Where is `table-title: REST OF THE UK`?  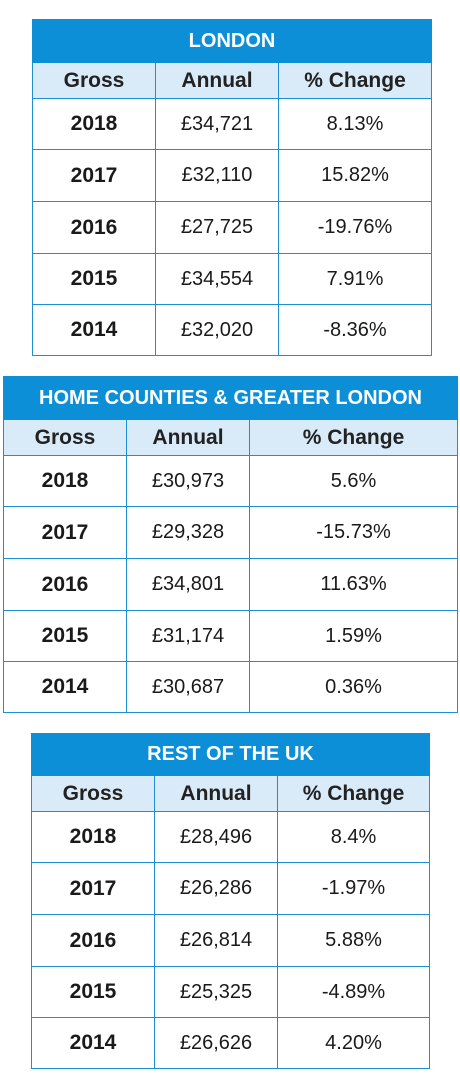 table-title: REST OF THE UK is located at coordinates (230, 754).